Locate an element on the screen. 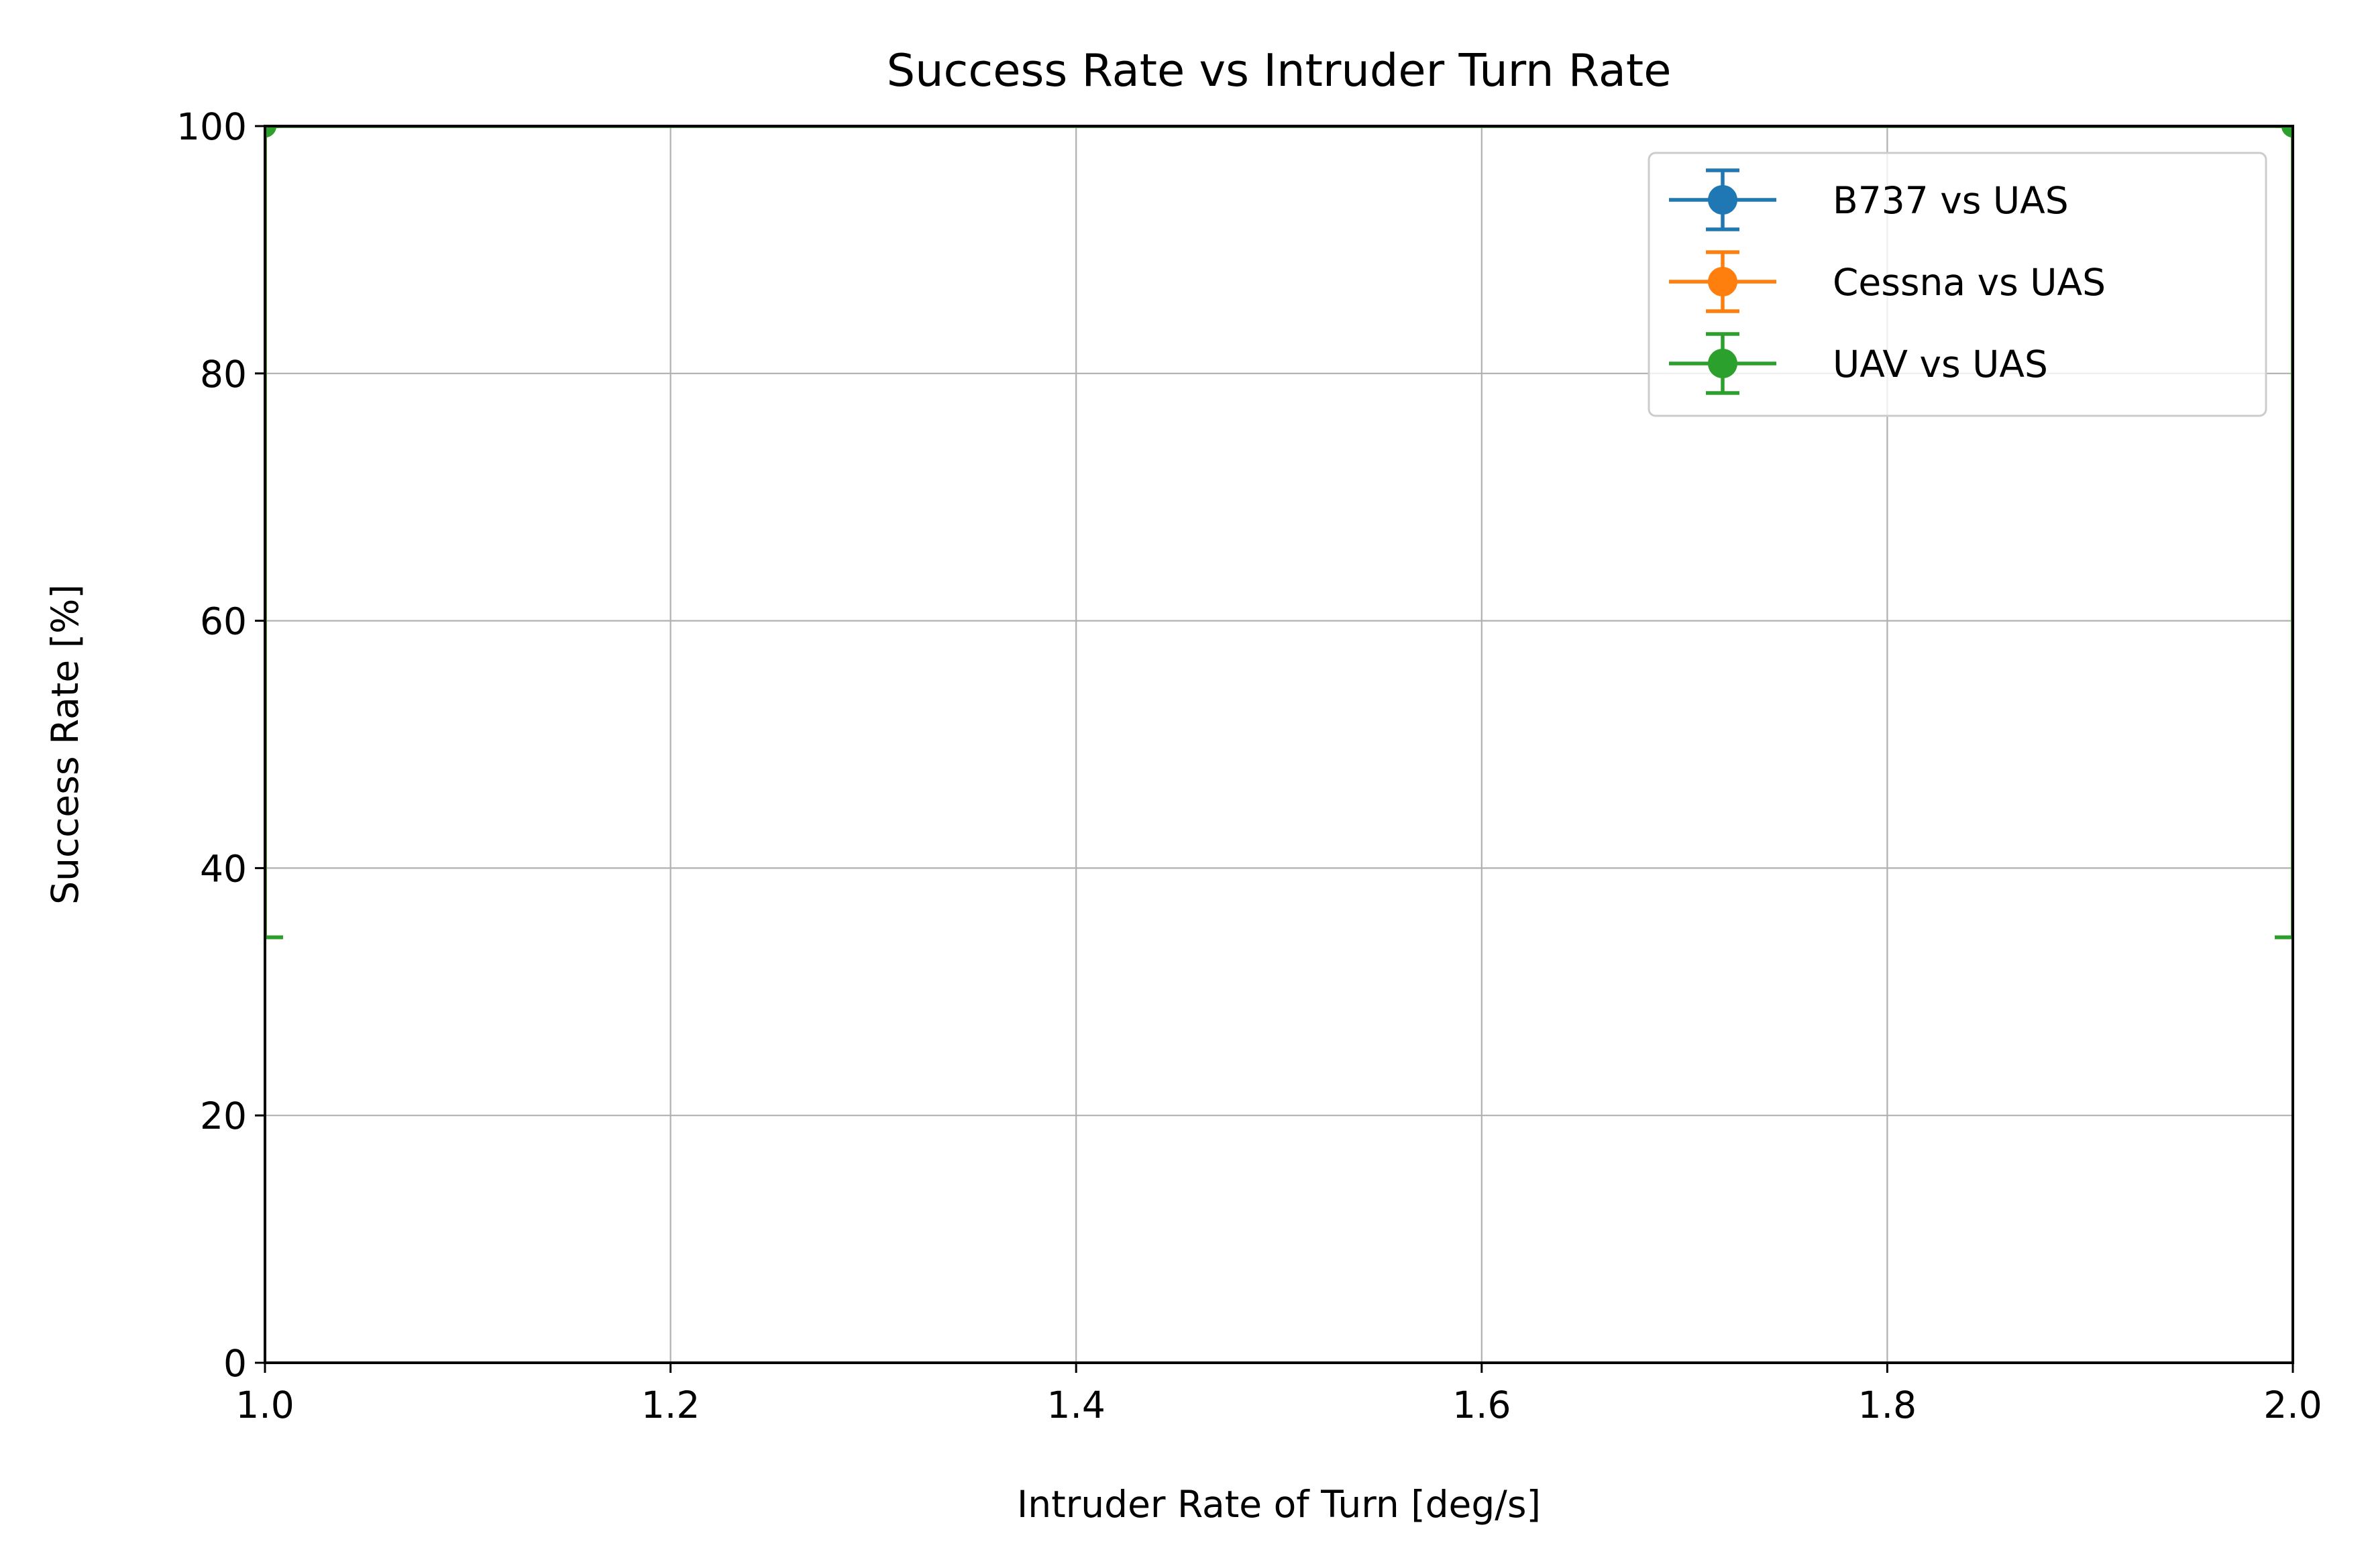 The image size is (2372, 1568). y-axis-label: Success Rate [%] is located at coordinates (65, 744).